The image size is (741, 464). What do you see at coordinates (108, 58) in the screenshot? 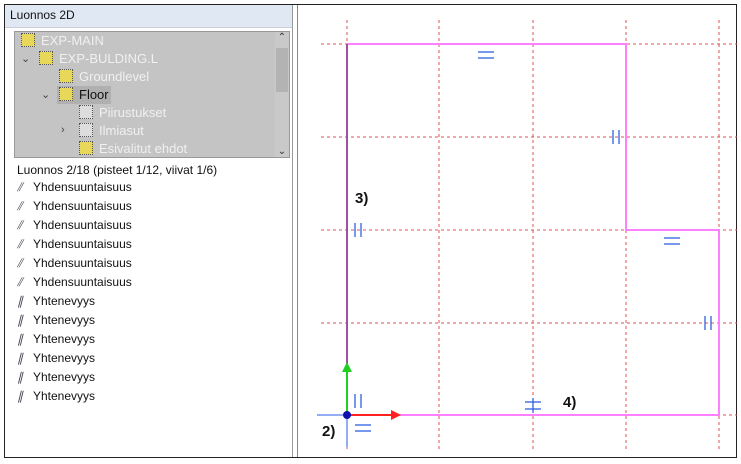
I see `tree-label: EXP-BULDING.L` at bounding box center [108, 58].